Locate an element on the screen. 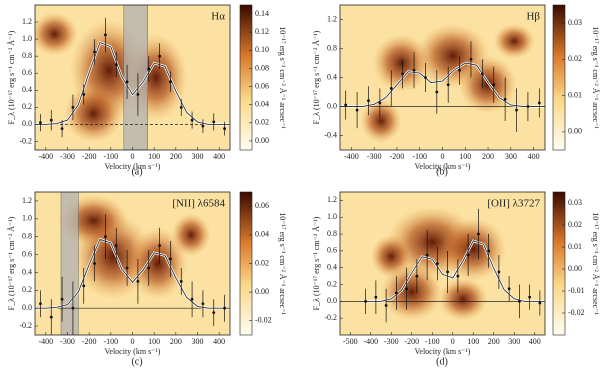 Image resolution: width=600 pixels, height=370 pixels. colorbar-tick-label: 0.00 is located at coordinates (575, 131).